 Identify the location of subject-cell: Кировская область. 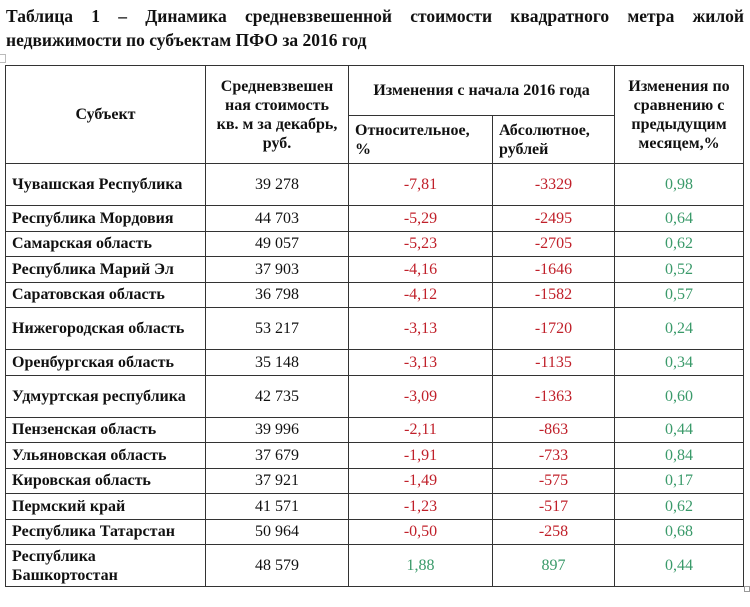
(105, 480).